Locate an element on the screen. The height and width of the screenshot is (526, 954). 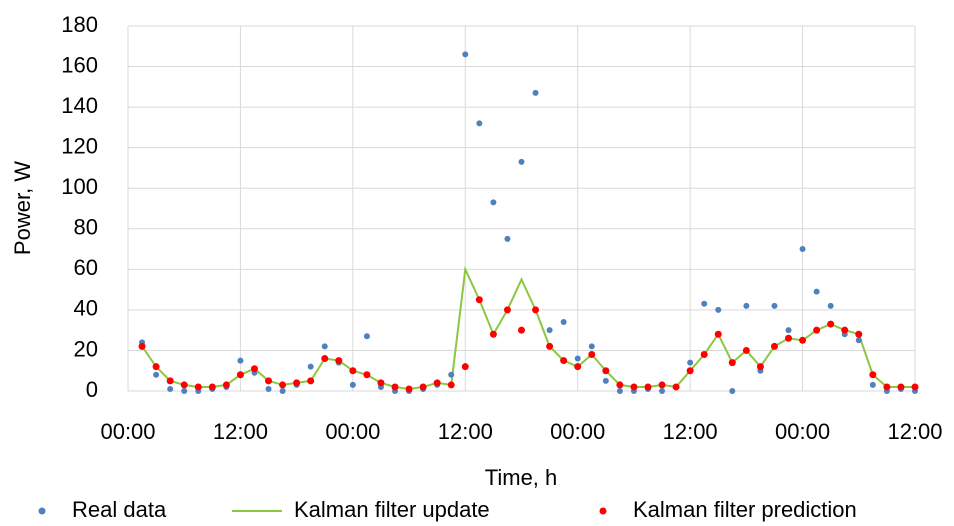
y-tick-label: 80 is located at coordinates (86, 227).